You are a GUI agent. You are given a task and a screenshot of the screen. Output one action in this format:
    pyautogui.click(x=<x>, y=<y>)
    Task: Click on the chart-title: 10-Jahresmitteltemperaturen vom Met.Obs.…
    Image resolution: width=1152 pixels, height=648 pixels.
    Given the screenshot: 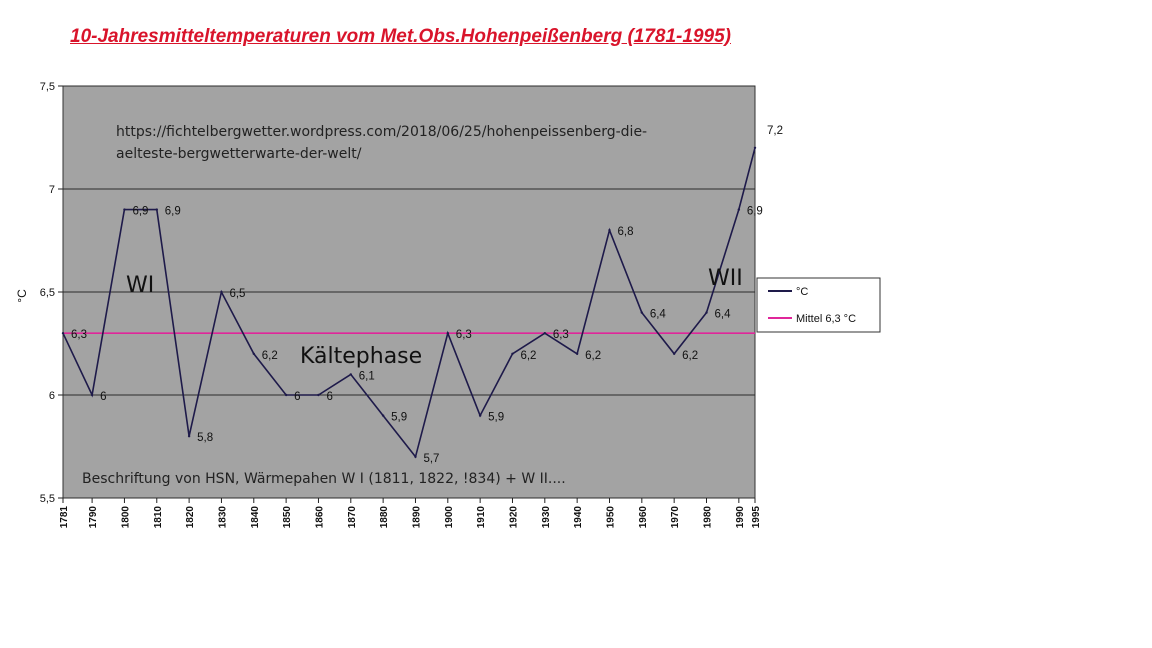 What is the action you would take?
    pyautogui.click(x=400, y=36)
    